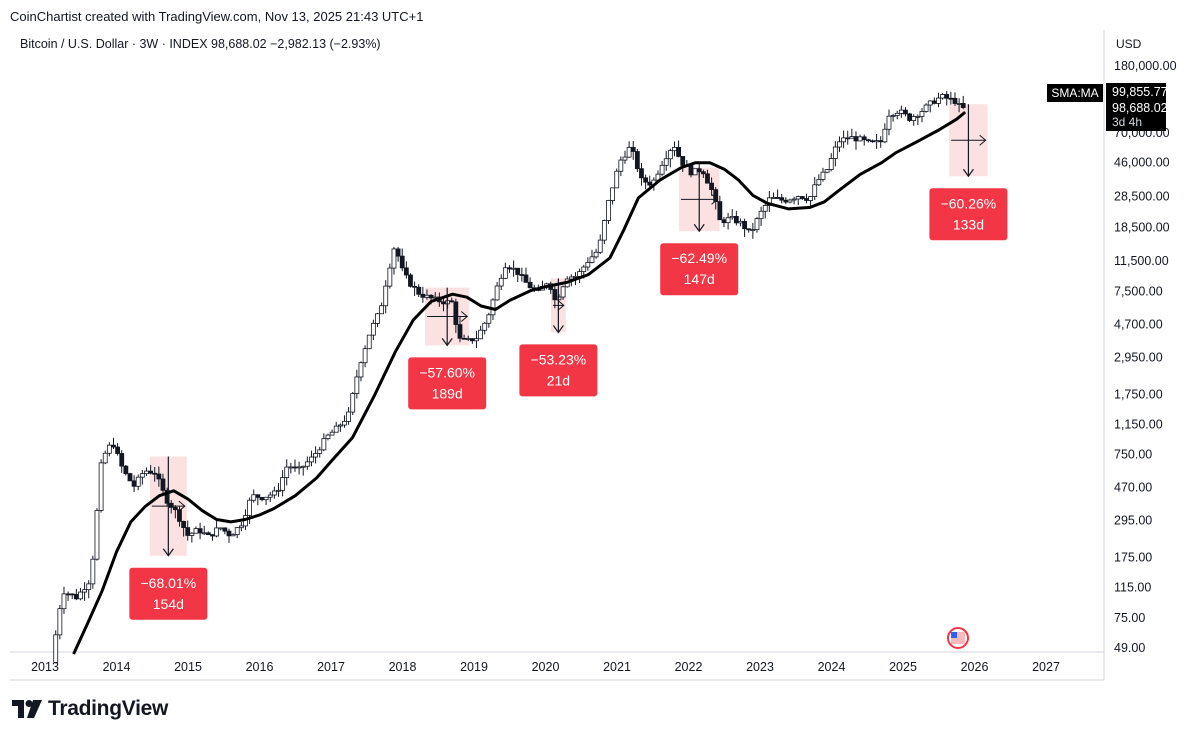 The width and height of the screenshot is (1199, 739). What do you see at coordinates (1074, 93) in the screenshot?
I see `sma-label-text: SMA:MA` at bounding box center [1074, 93].